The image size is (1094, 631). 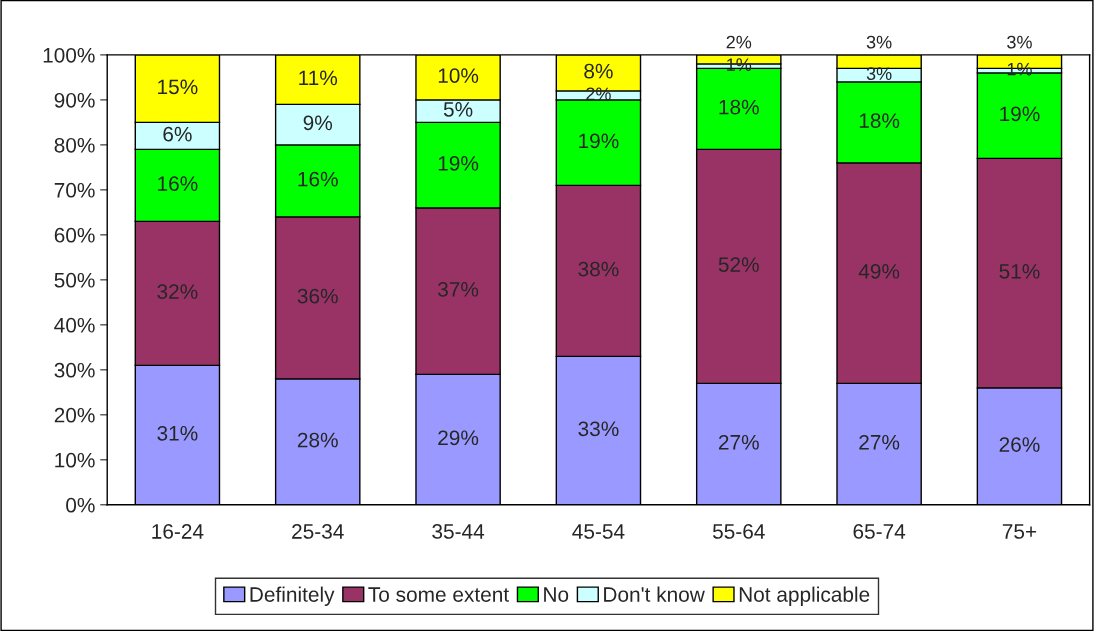 What do you see at coordinates (318, 531) in the screenshot?
I see `x-tick-label: 25-34` at bounding box center [318, 531].